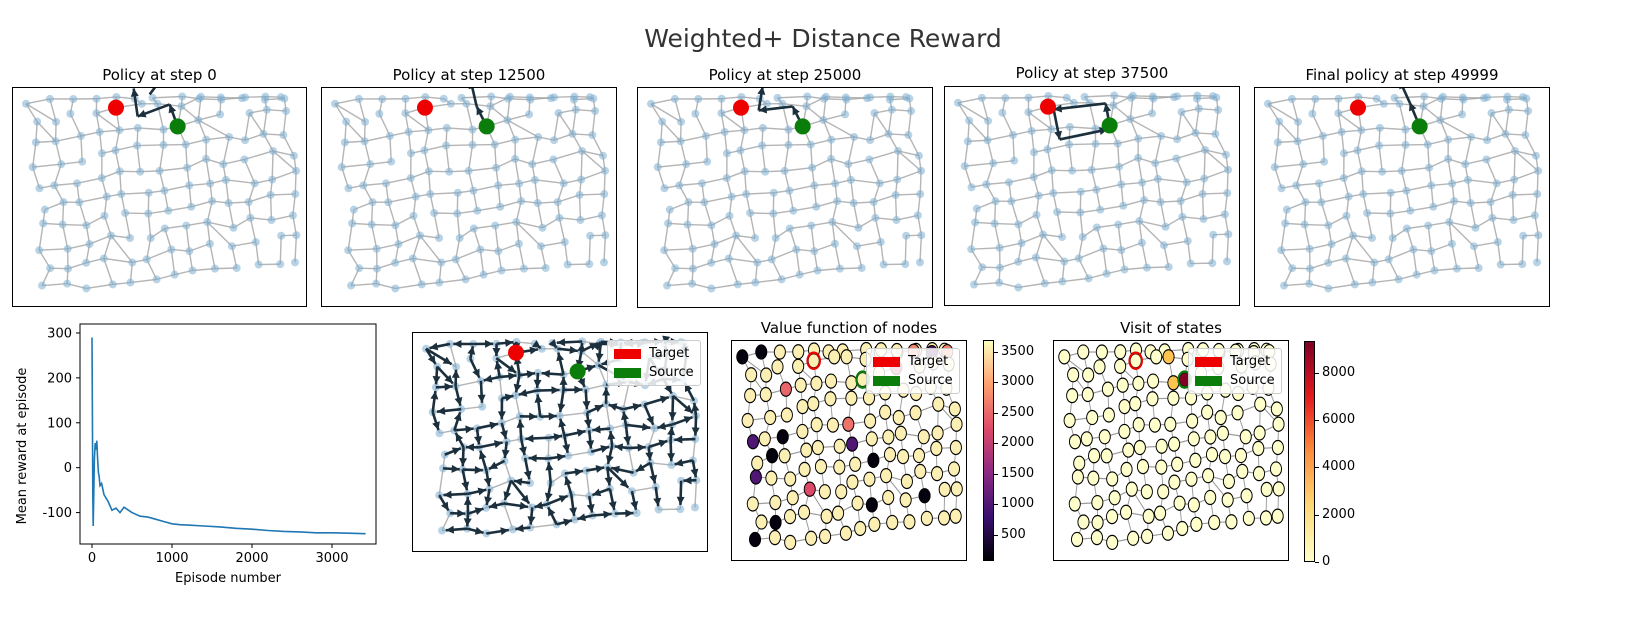 The width and height of the screenshot is (1646, 620). I want to click on target-swatch, so click(627, 353).